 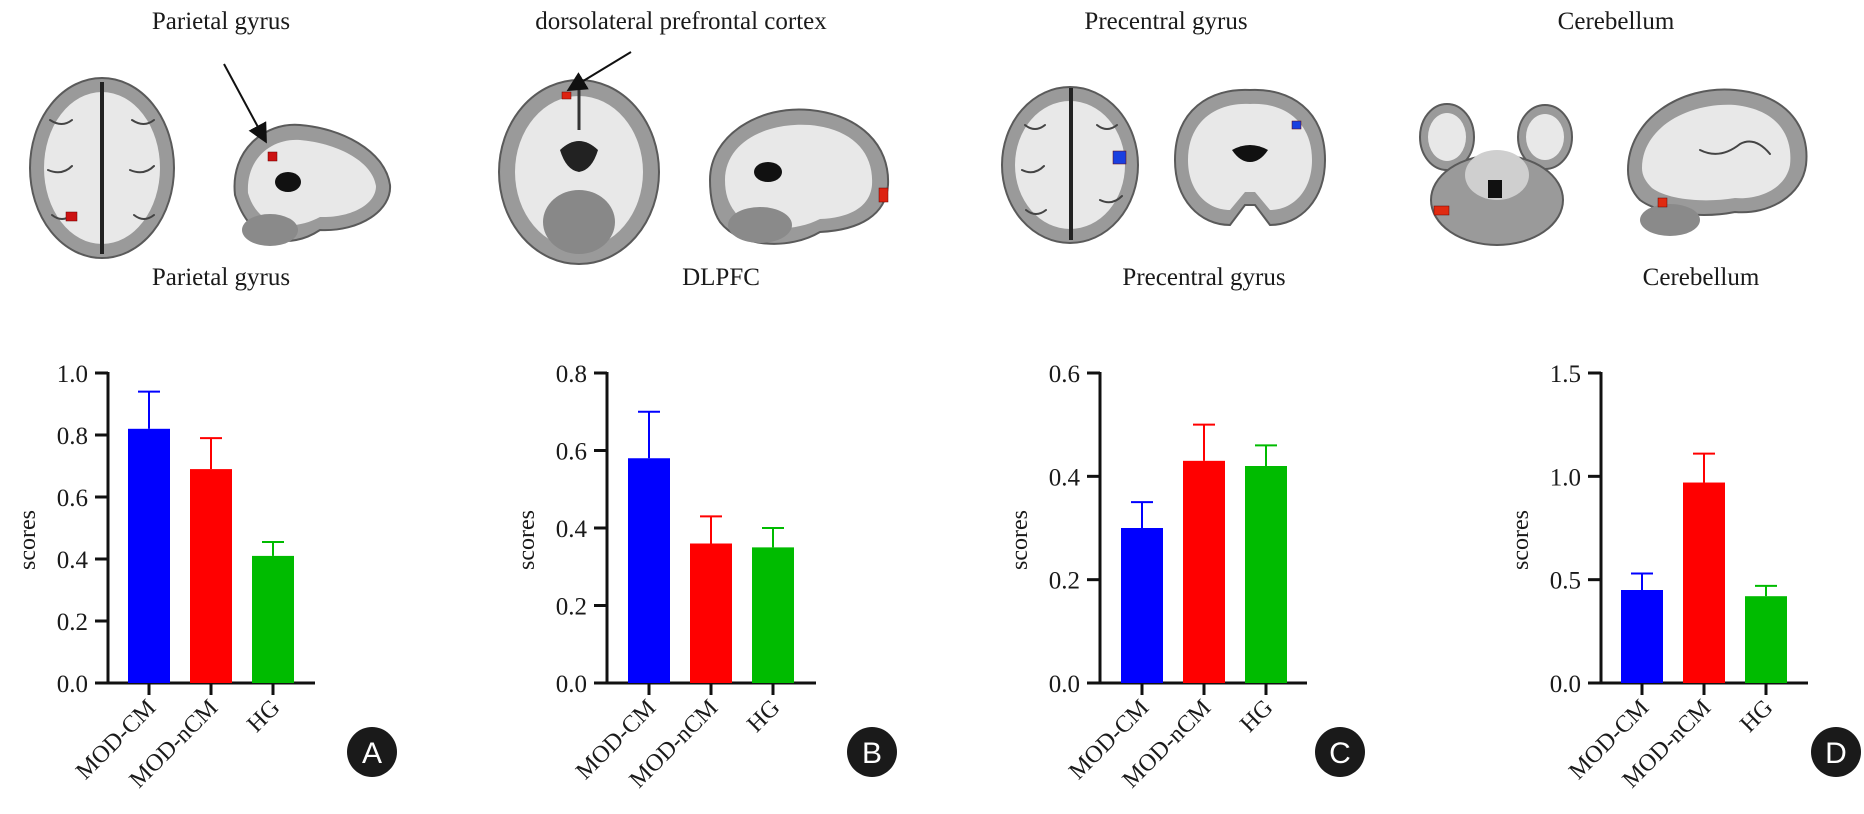 I want to click on brain-sagittal-cerebellum, so click(x=1717, y=162).